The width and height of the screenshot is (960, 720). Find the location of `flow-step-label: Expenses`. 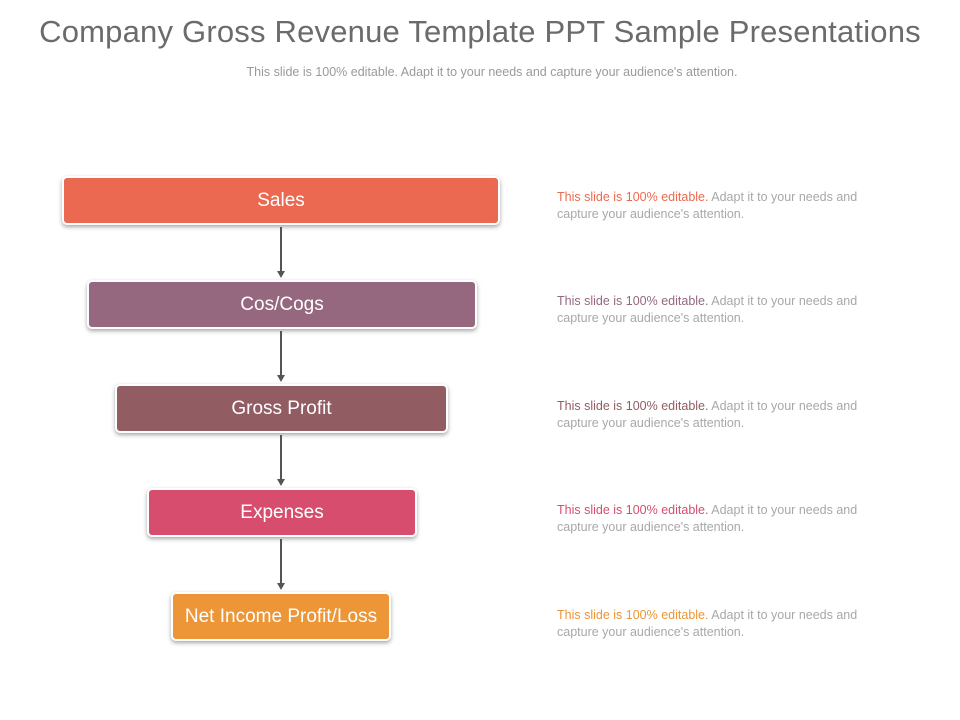

flow-step-label: Expenses is located at coordinates (282, 512).